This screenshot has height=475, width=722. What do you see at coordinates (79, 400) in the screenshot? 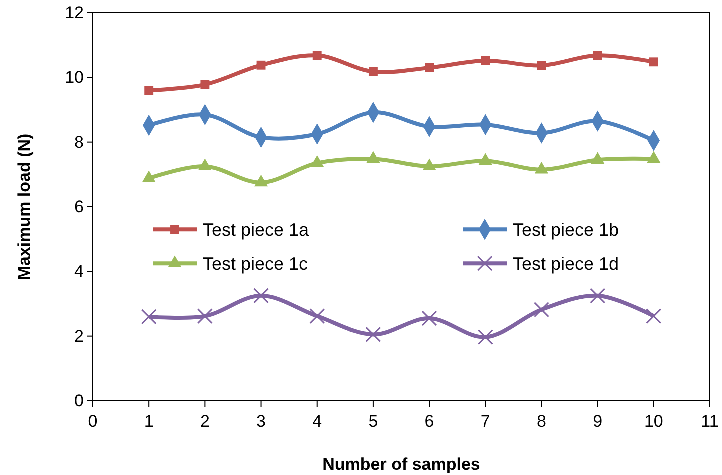
I see `y-tick-label: 0` at bounding box center [79, 400].